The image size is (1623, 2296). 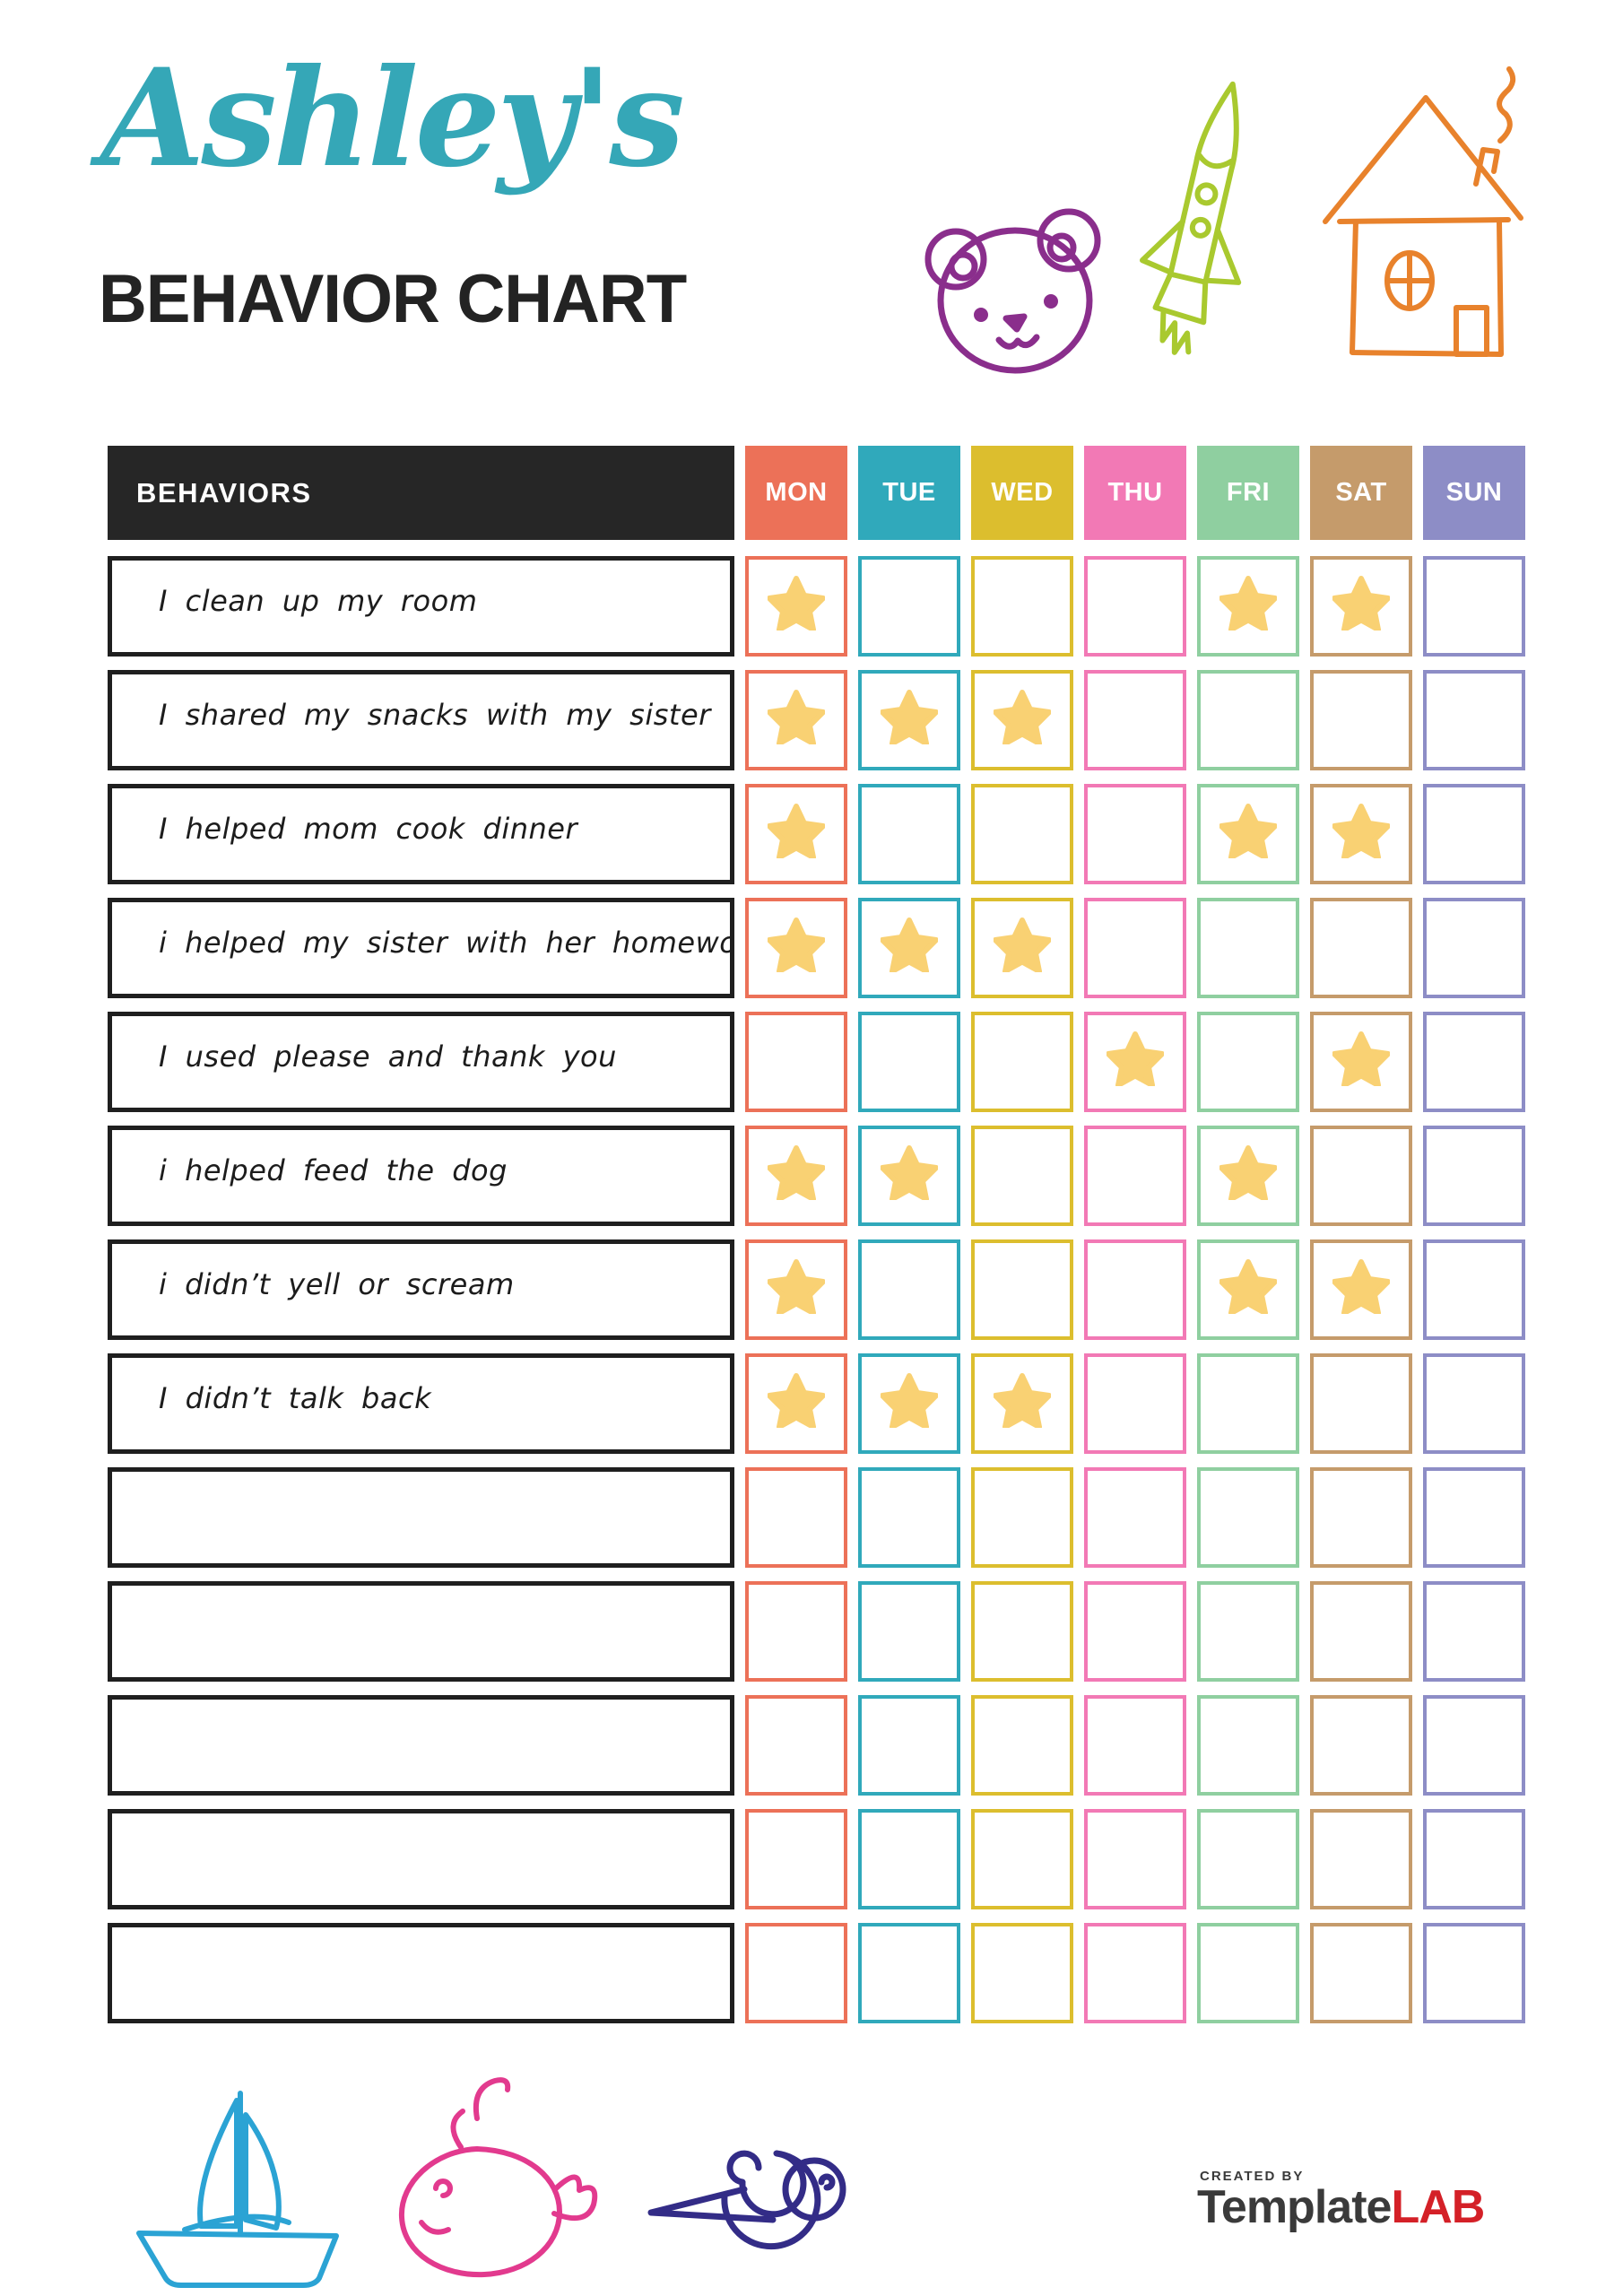 What do you see at coordinates (1191, 218) in the screenshot?
I see `rocket-icon` at bounding box center [1191, 218].